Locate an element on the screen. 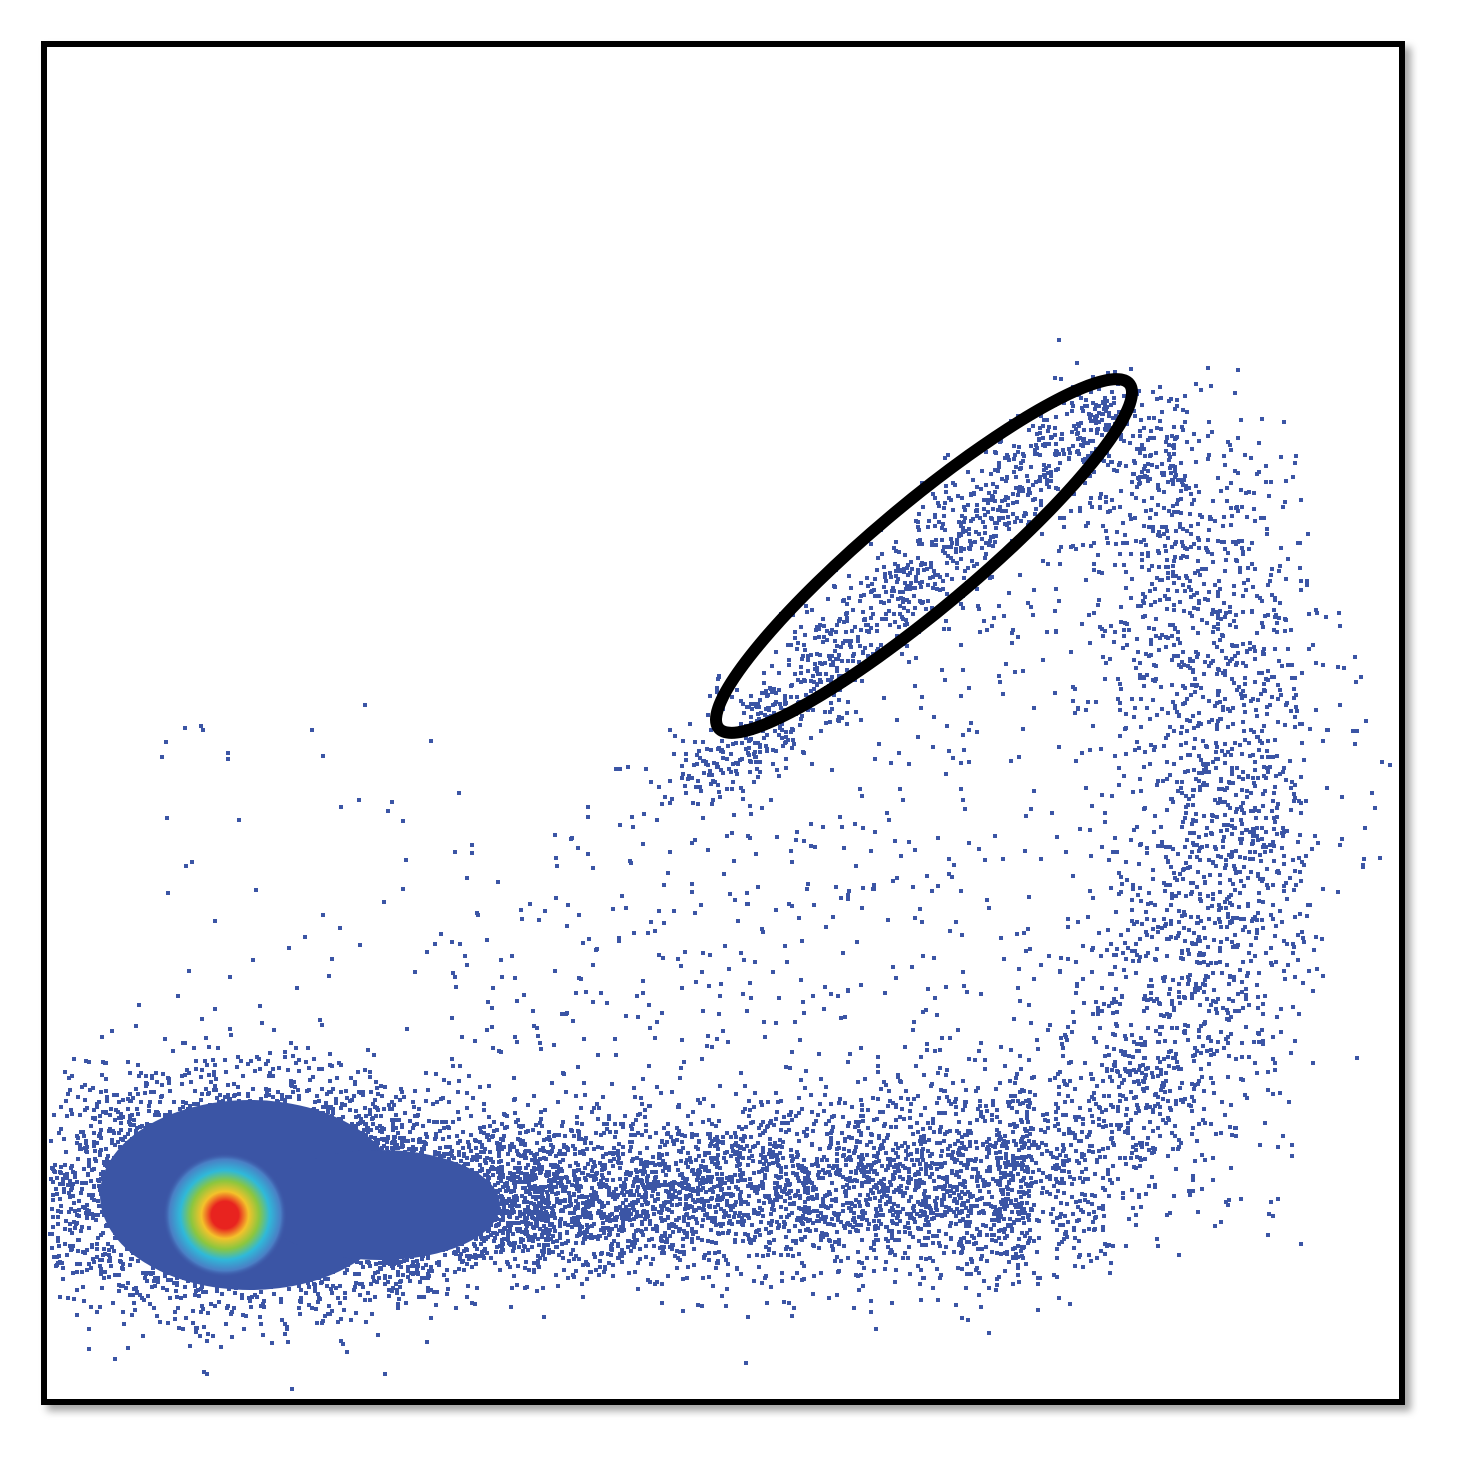  density-core is located at coordinates (225, 1215).